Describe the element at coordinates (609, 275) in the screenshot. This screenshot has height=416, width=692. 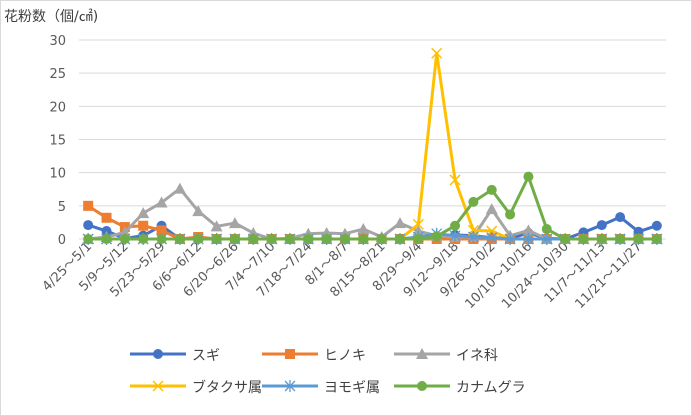
I see `x-tick-label: 11/21～11/27` at that location.